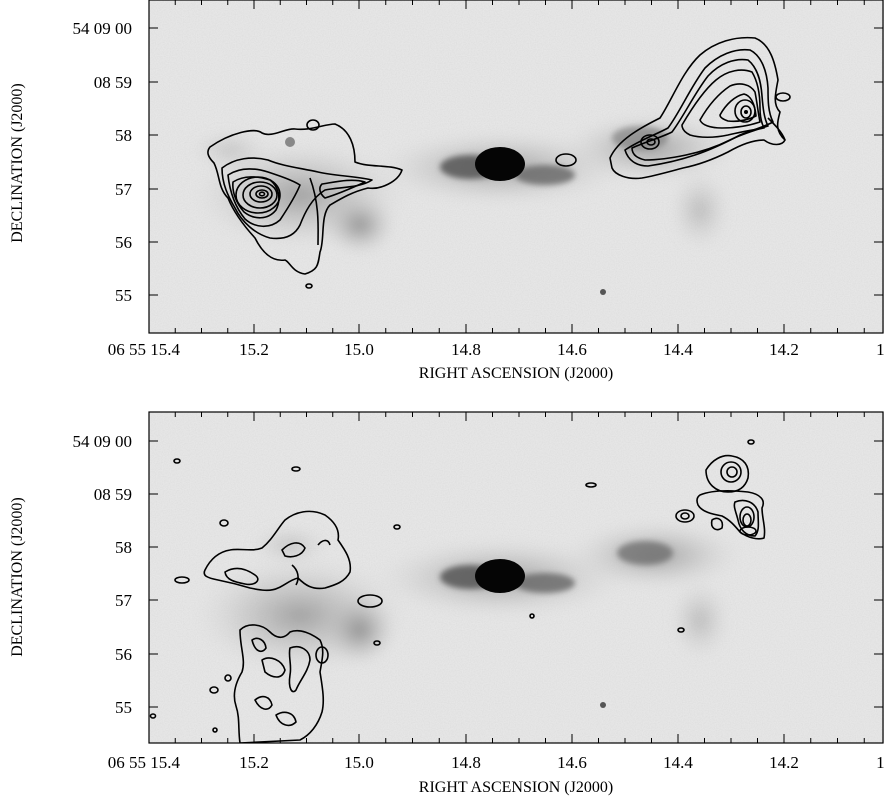  What do you see at coordinates (516, 373) in the screenshot?
I see `top-x-axis-title: RIGHT ASCENSION (J2000)` at bounding box center [516, 373].